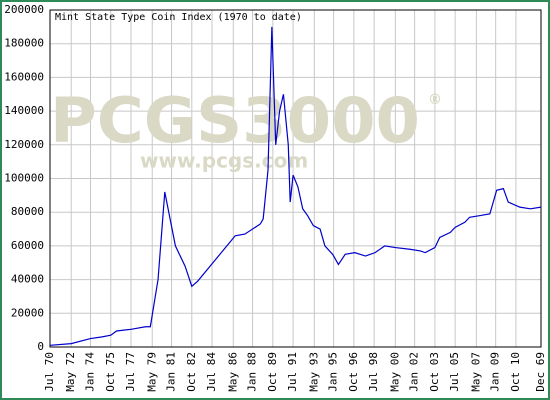  I want to click on x-tick-label: Jul 91, so click(292, 372).